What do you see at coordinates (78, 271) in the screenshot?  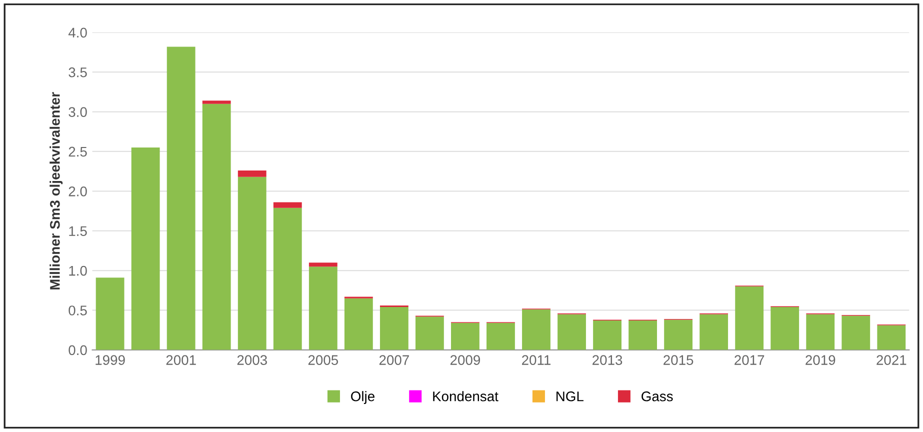 I see `y-tick-label: 1.0` at bounding box center [78, 271].